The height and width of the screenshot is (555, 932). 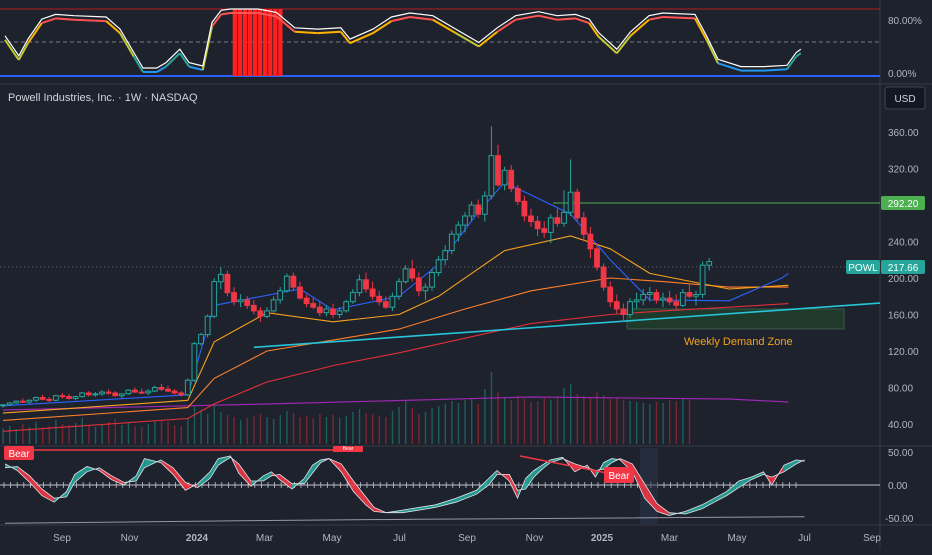 What do you see at coordinates (905, 98) in the screenshot?
I see `usd-button: USD` at bounding box center [905, 98].